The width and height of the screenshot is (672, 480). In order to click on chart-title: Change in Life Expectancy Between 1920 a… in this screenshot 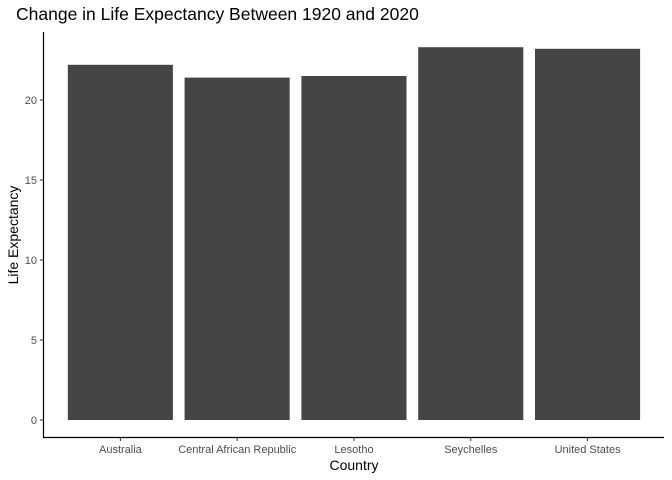, I will do `click(217, 14)`.